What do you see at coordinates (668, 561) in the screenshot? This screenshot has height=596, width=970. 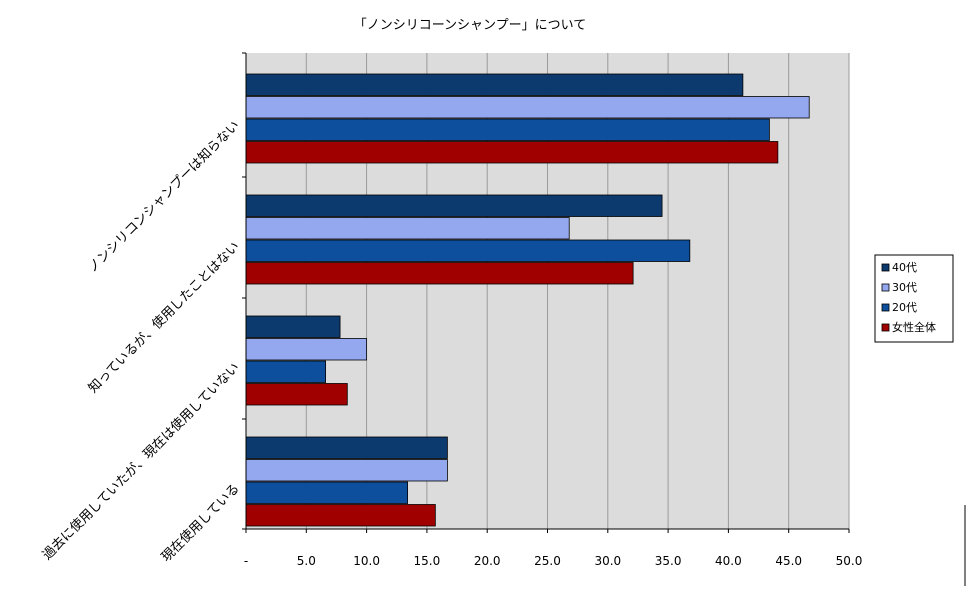 I see `x-tick-label: 35.0` at bounding box center [668, 561].